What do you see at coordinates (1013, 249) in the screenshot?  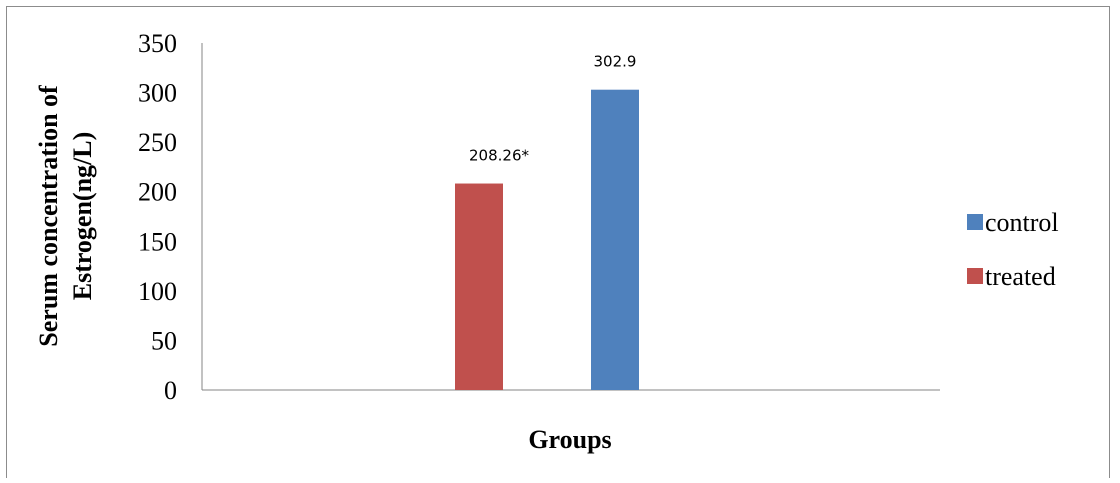 I see `legend: control treated` at bounding box center [1013, 249].